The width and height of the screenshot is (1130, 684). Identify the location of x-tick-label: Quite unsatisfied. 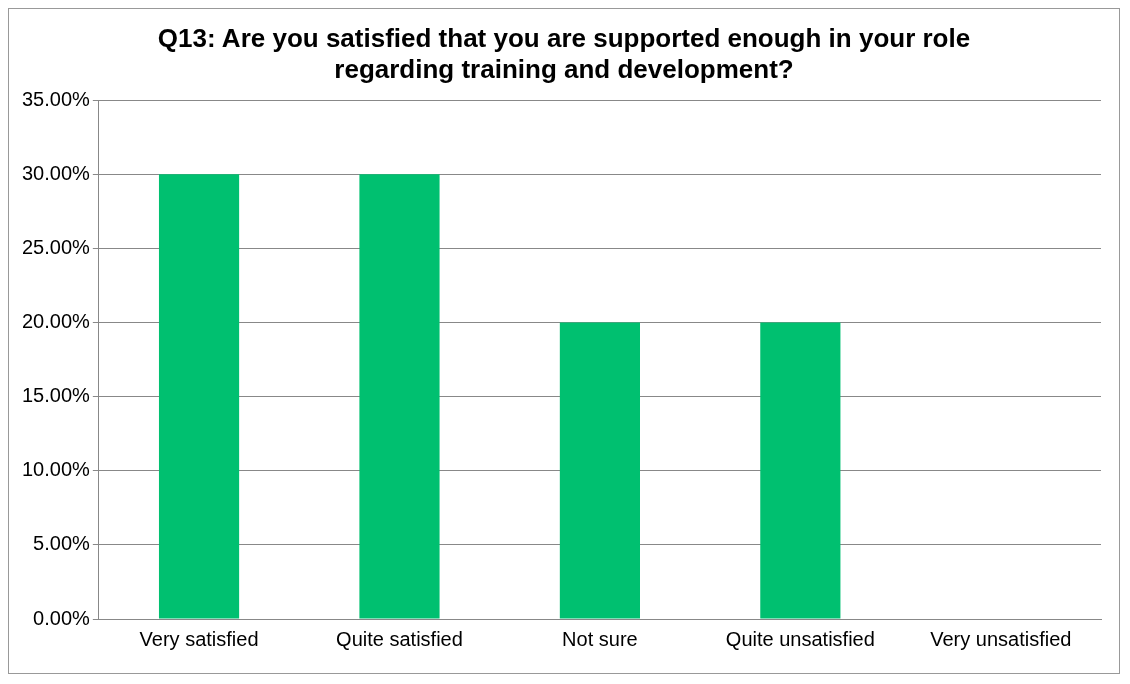
(800, 638).